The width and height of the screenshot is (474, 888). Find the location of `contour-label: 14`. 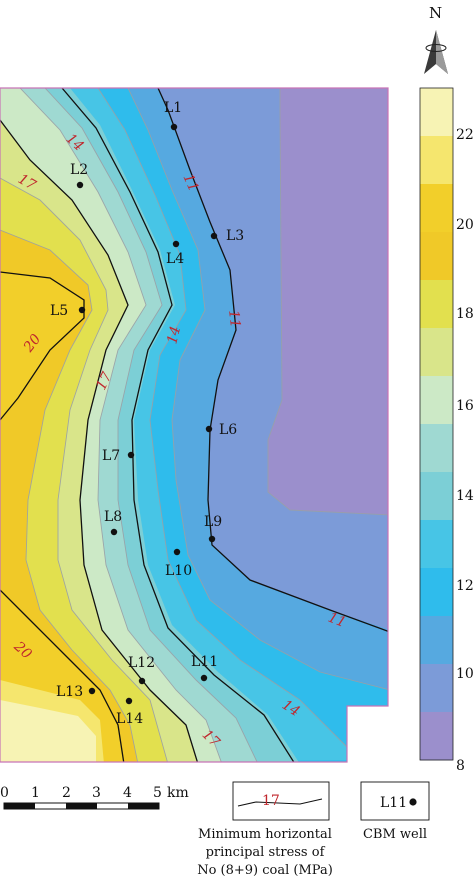

contour-label: 14 is located at coordinates (174, 335).